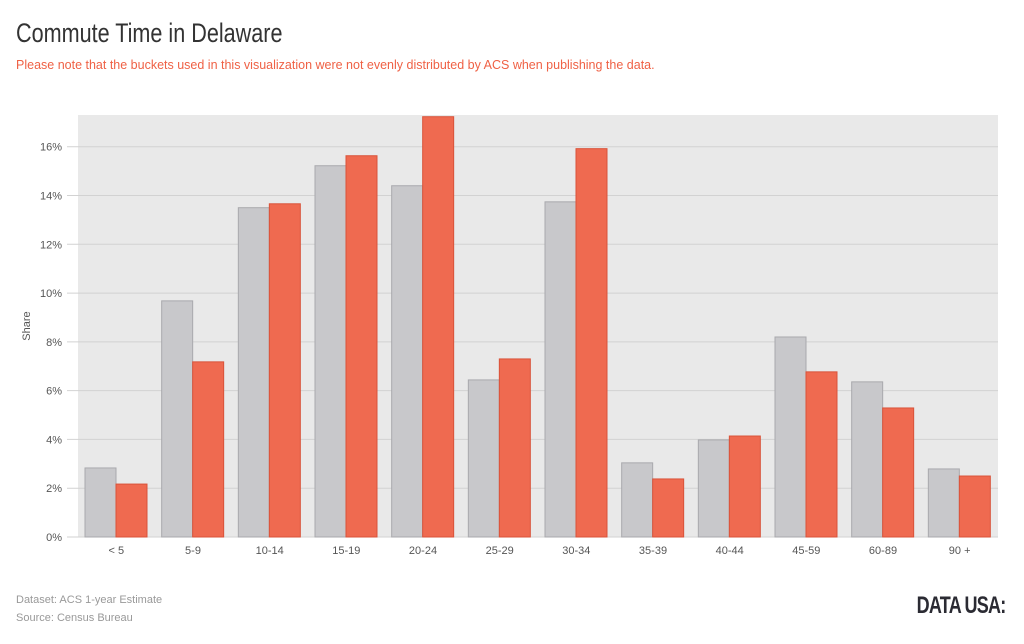  What do you see at coordinates (74, 618) in the screenshot?
I see `source-label: Source: Census Bureau` at bounding box center [74, 618].